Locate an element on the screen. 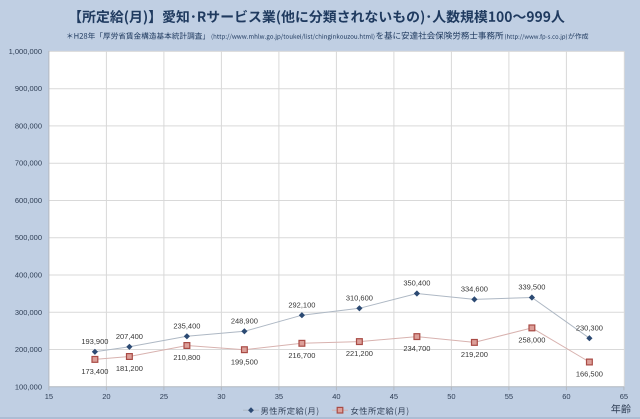 The image size is (640, 419). svg-text: 230,300 is located at coordinates (589, 327).